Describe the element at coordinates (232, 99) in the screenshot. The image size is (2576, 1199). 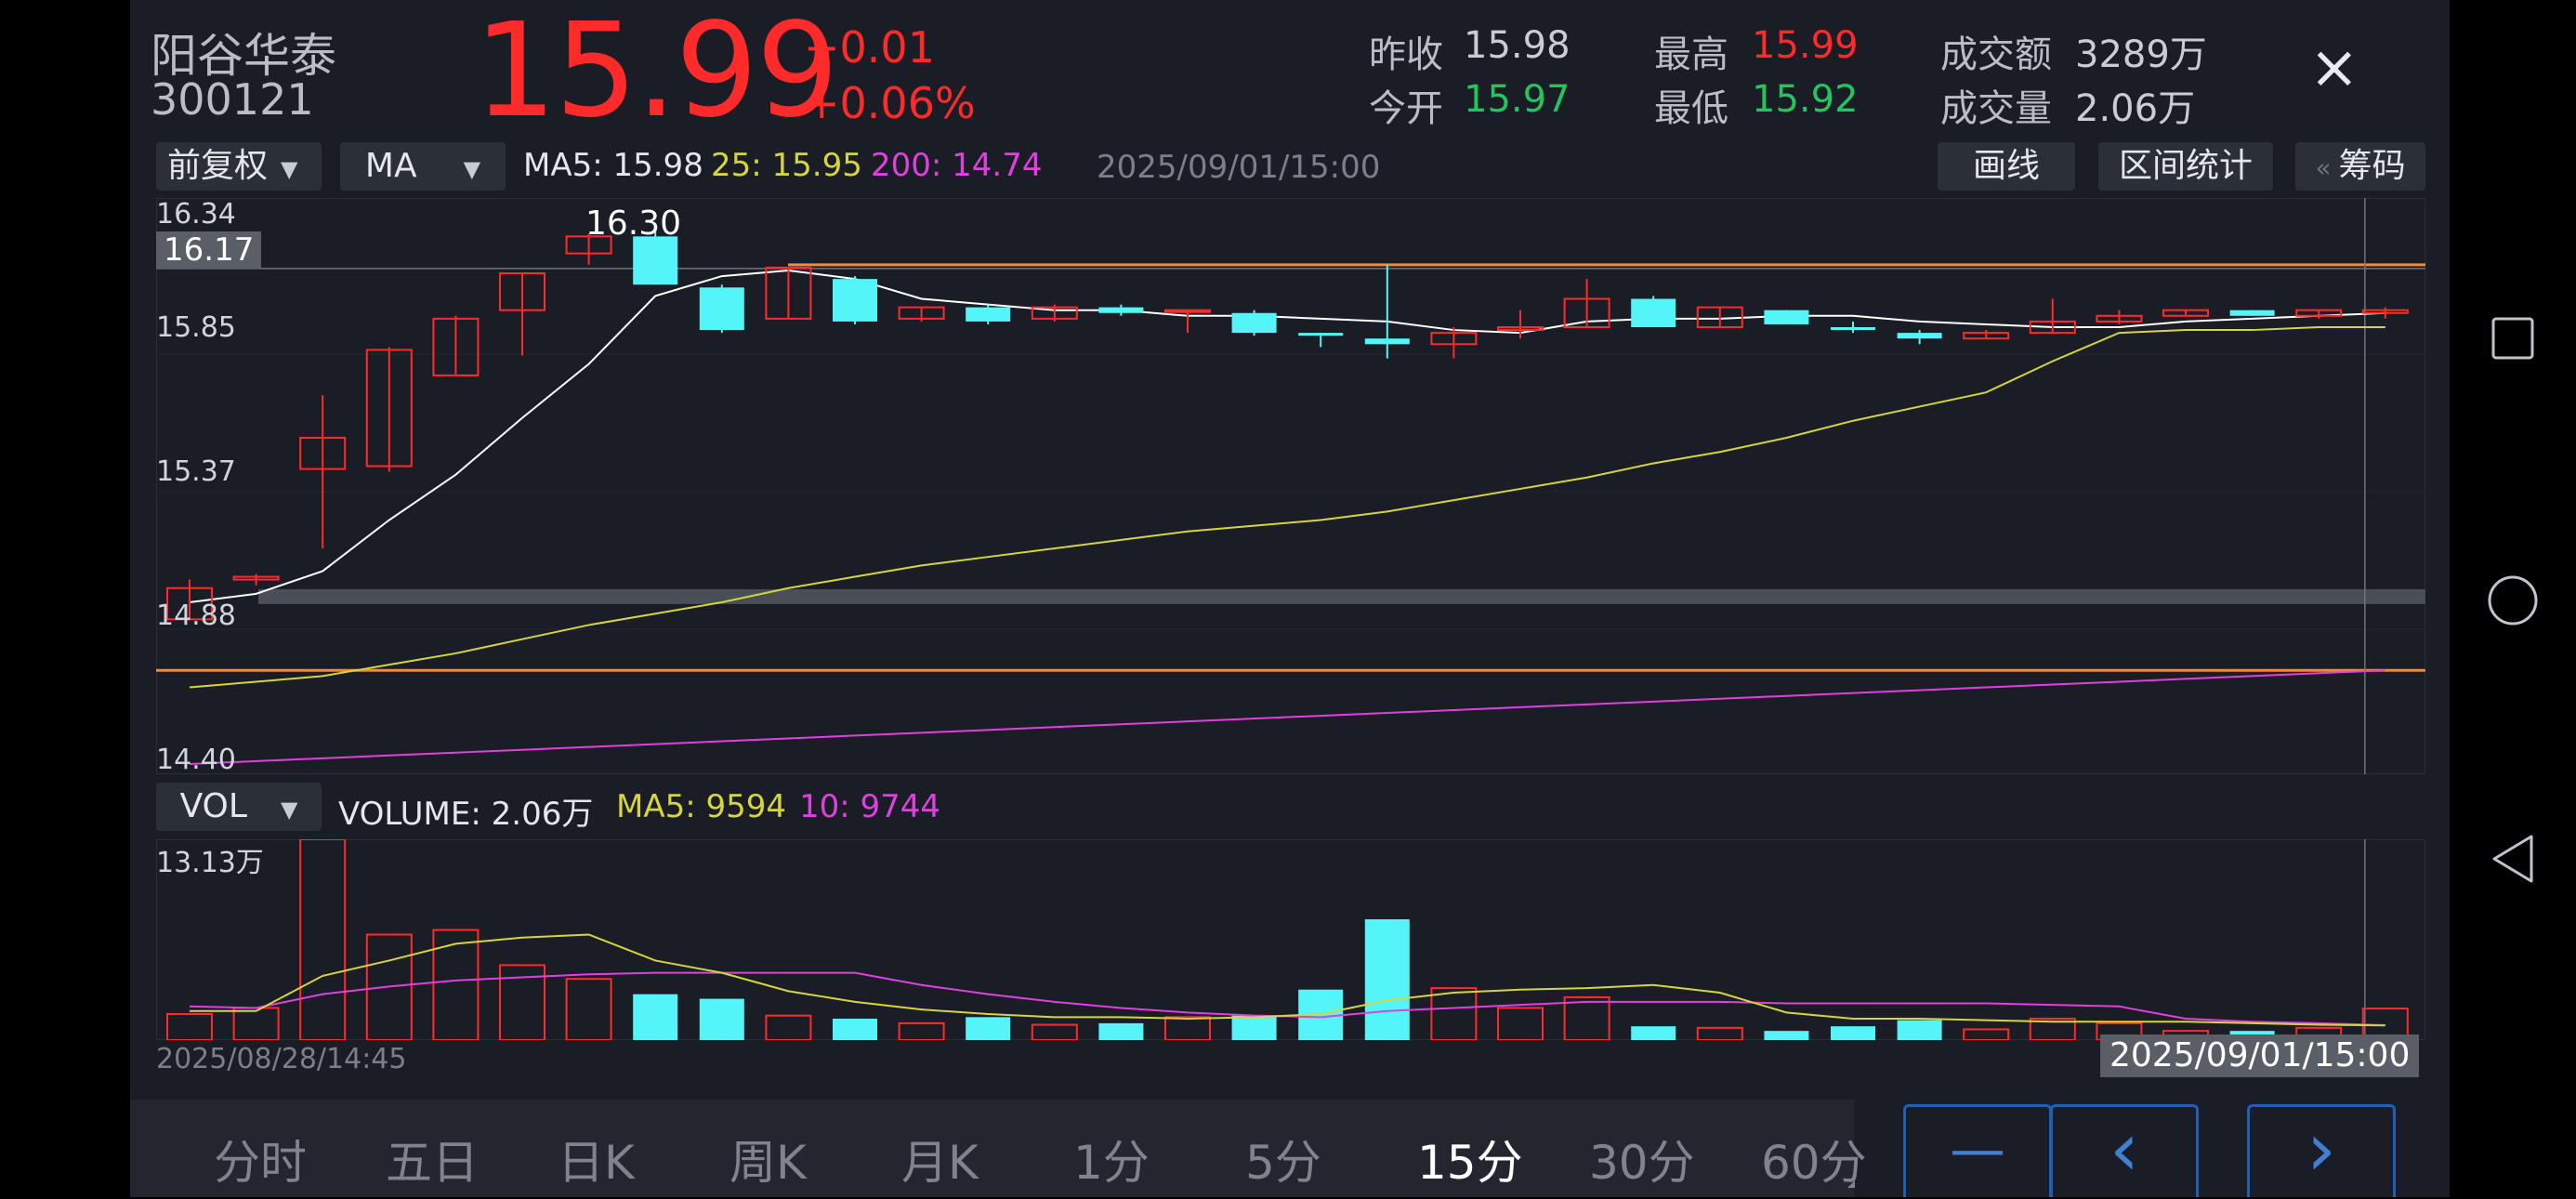
I see `stock-code: 300121` at that location.